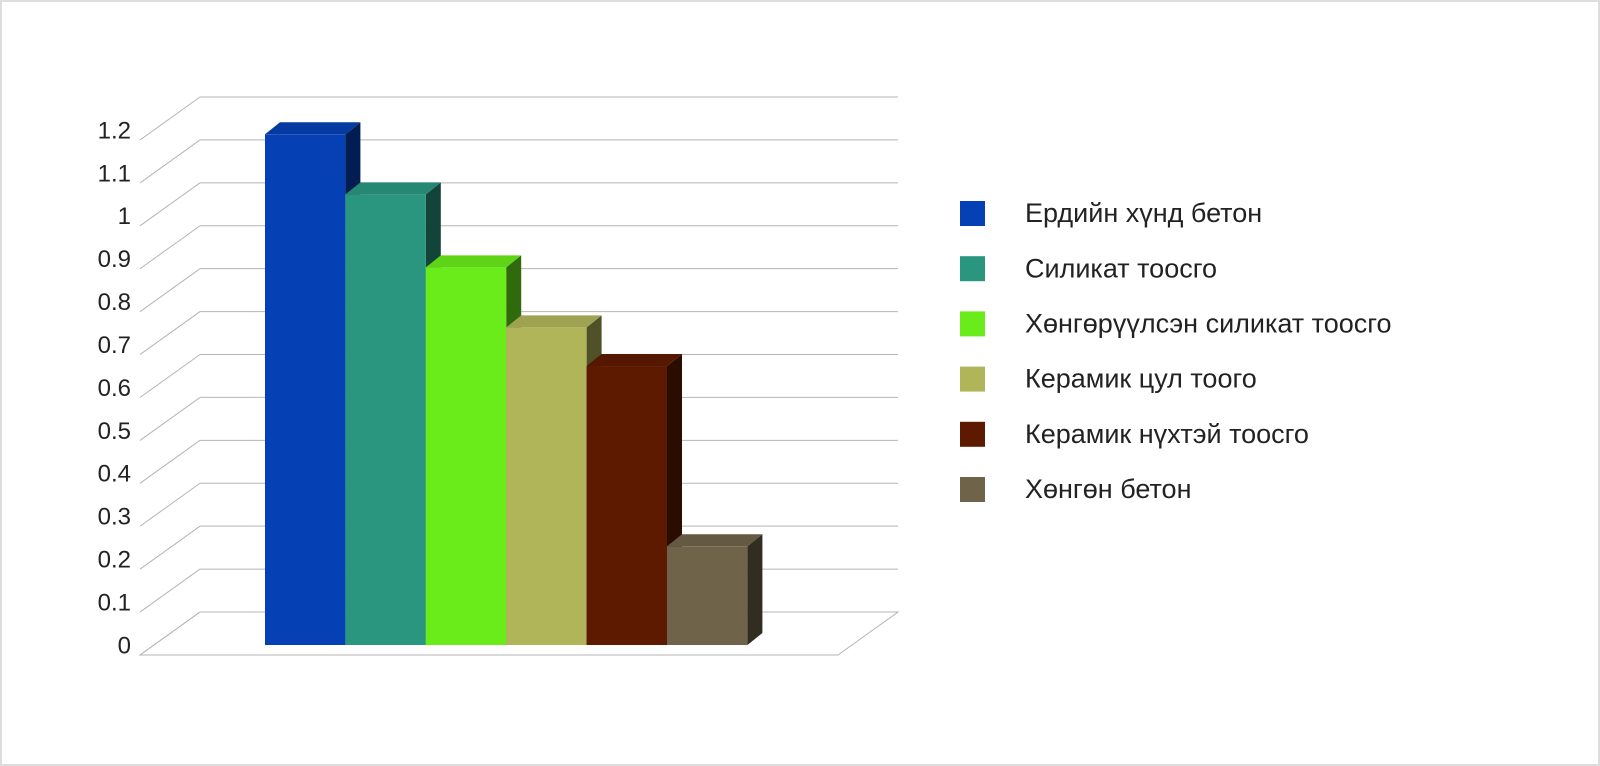 The width and height of the screenshot is (1600, 766). Describe the element at coordinates (755, 589) in the screenshot. I see `bar-side` at that location.